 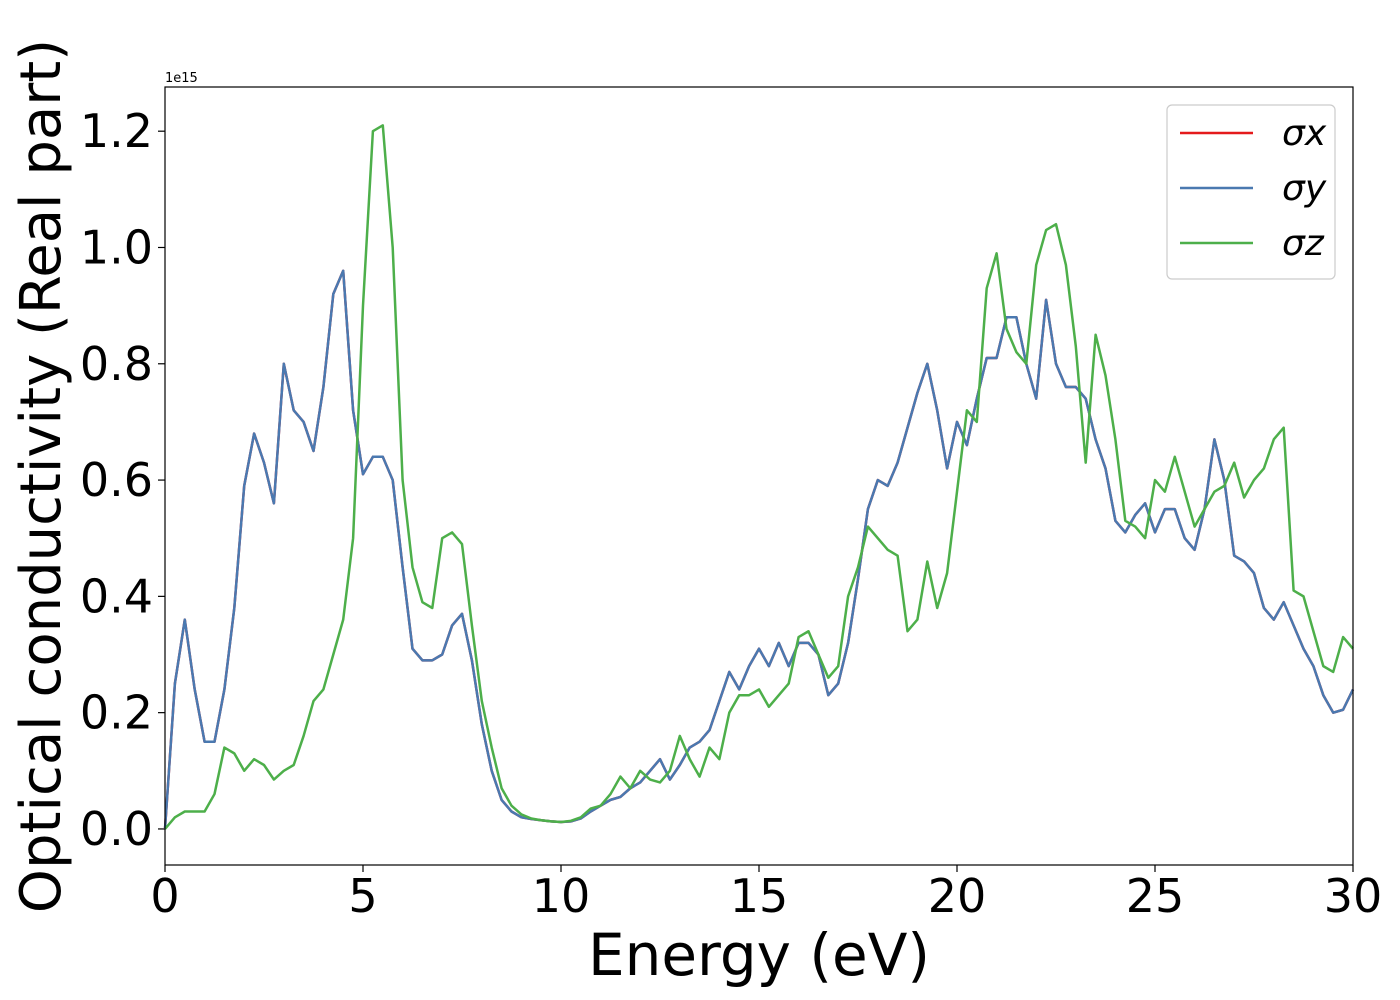 What do you see at coordinates (561, 896) in the screenshot?
I see `x-tick-label: 10` at bounding box center [561, 896].